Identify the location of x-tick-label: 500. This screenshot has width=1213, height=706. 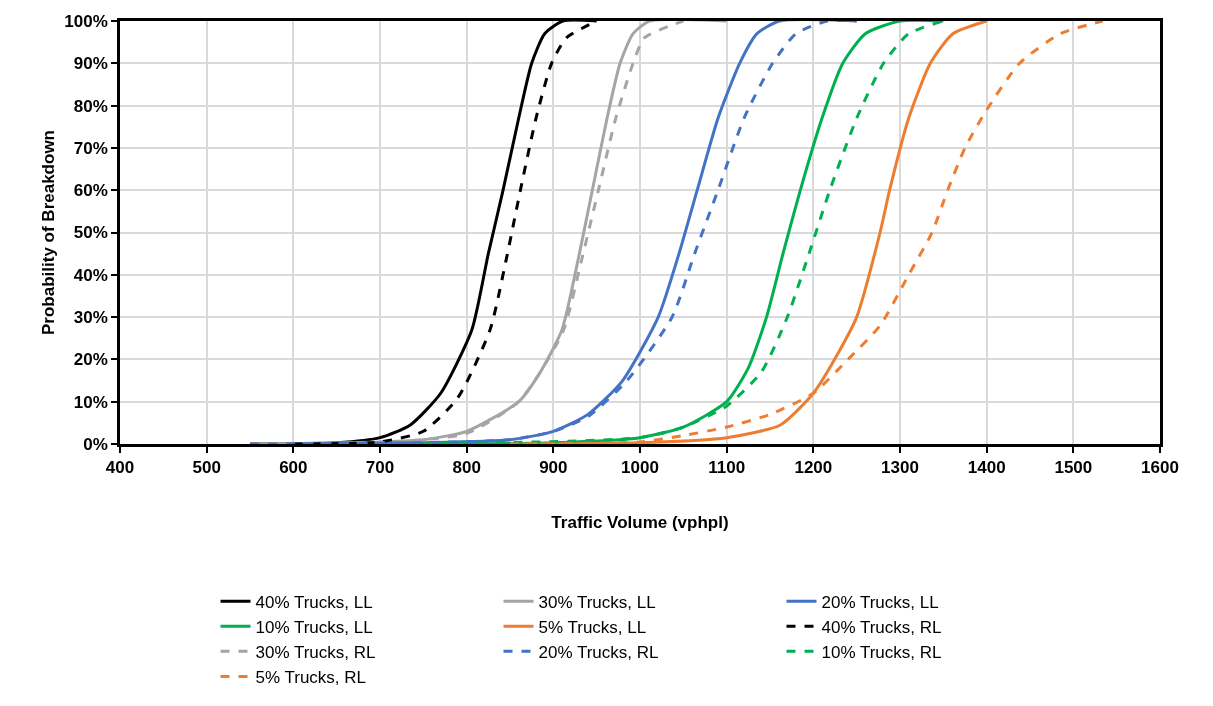
(206, 468).